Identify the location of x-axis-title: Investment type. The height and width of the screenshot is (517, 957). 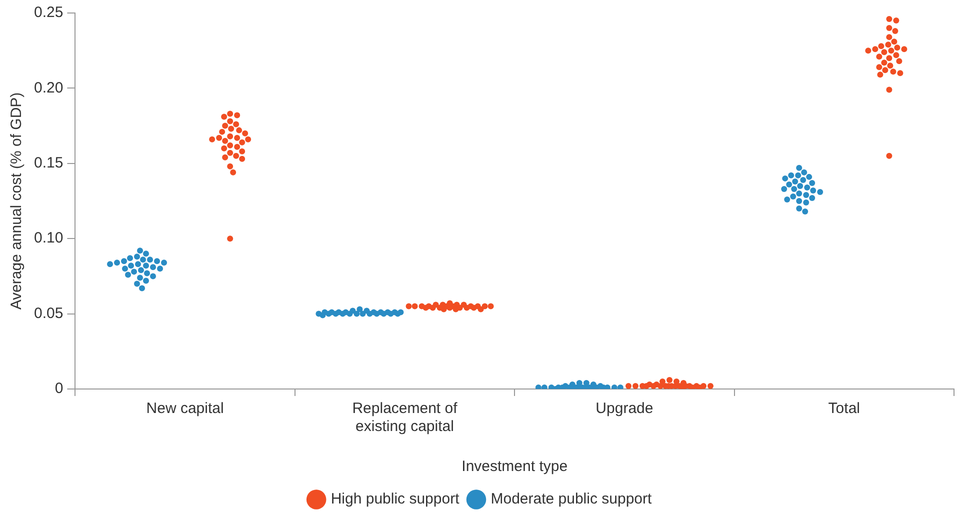
(515, 467).